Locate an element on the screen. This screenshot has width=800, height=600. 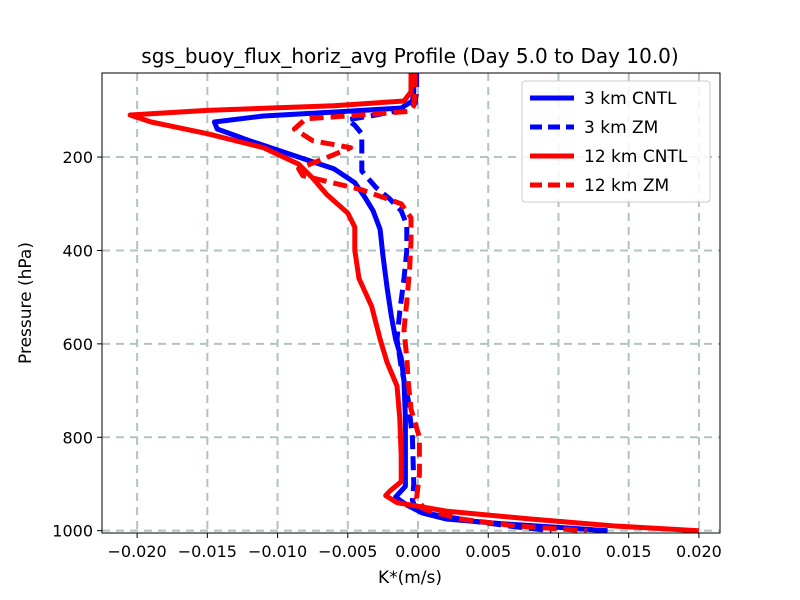
y-tick-label: 800 is located at coordinates (77, 437).